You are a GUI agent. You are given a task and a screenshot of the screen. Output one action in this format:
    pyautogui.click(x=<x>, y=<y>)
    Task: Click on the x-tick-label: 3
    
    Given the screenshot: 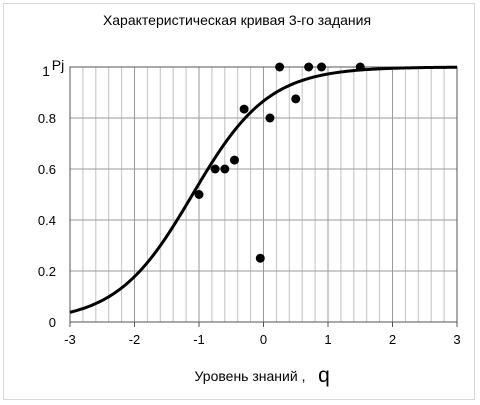 What is the action you would take?
    pyautogui.click(x=456, y=339)
    